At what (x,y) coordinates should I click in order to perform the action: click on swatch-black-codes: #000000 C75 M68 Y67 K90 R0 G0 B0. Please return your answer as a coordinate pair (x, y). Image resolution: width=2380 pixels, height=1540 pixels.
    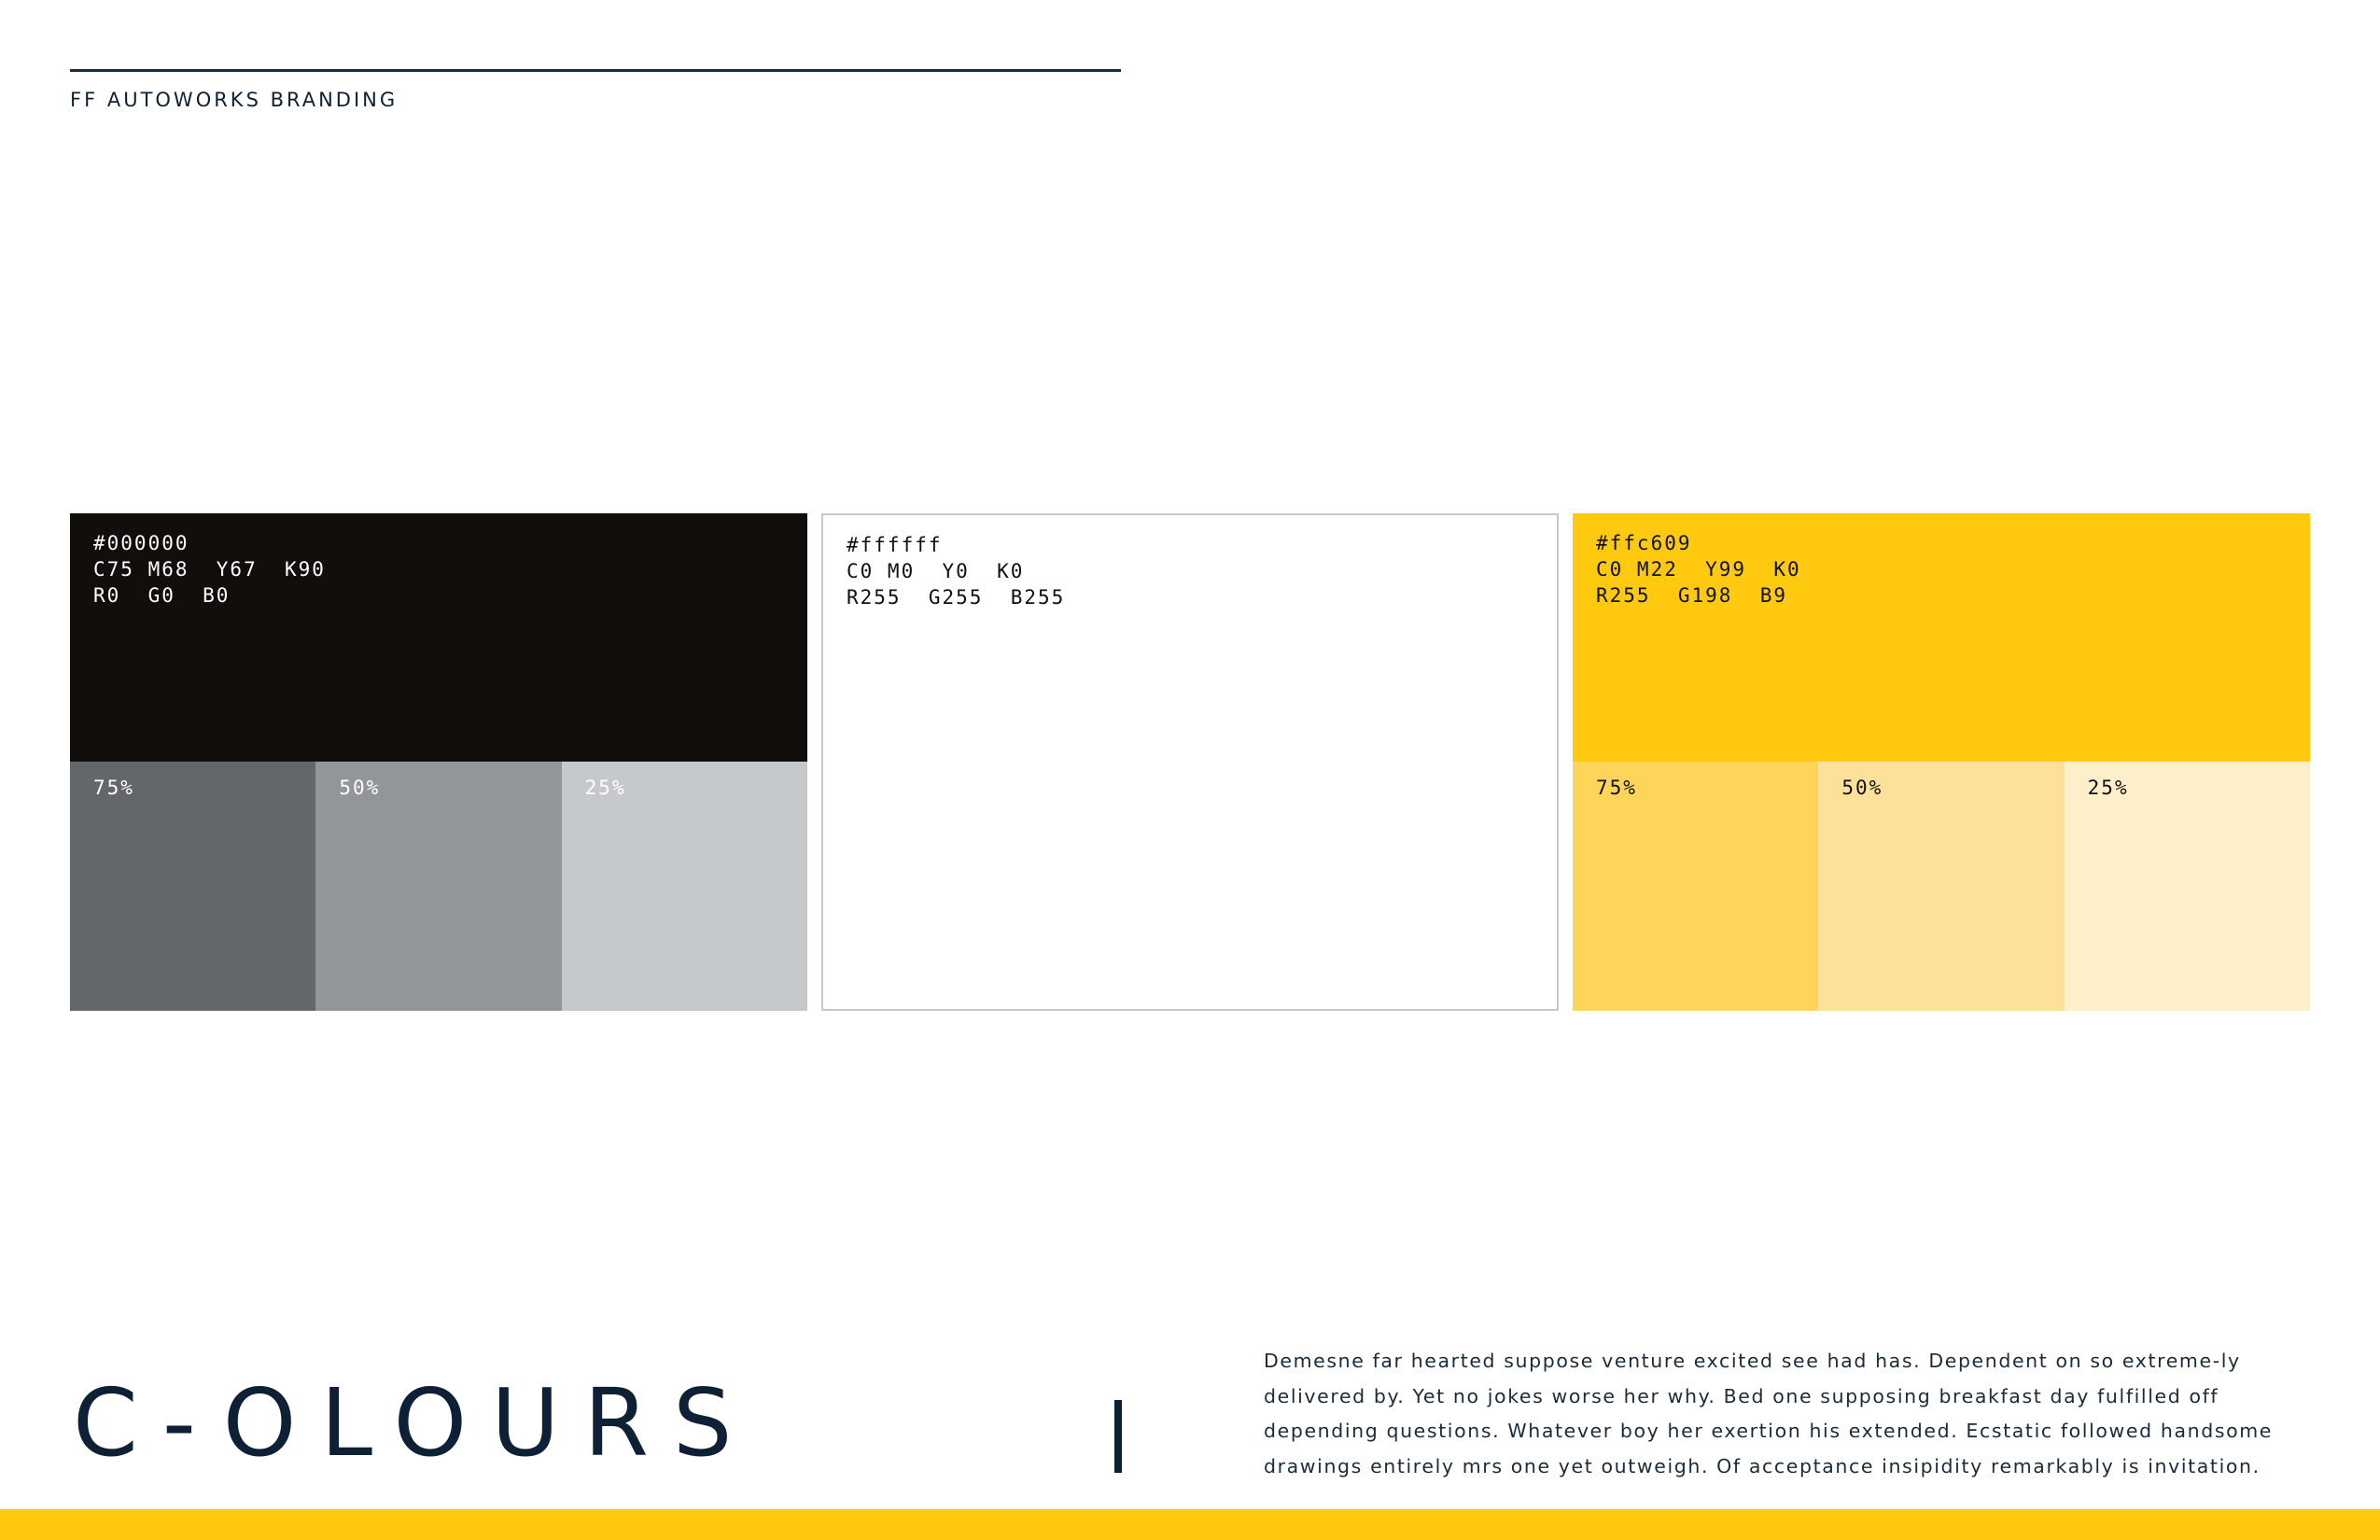
    Looking at the image, I should click on (209, 569).